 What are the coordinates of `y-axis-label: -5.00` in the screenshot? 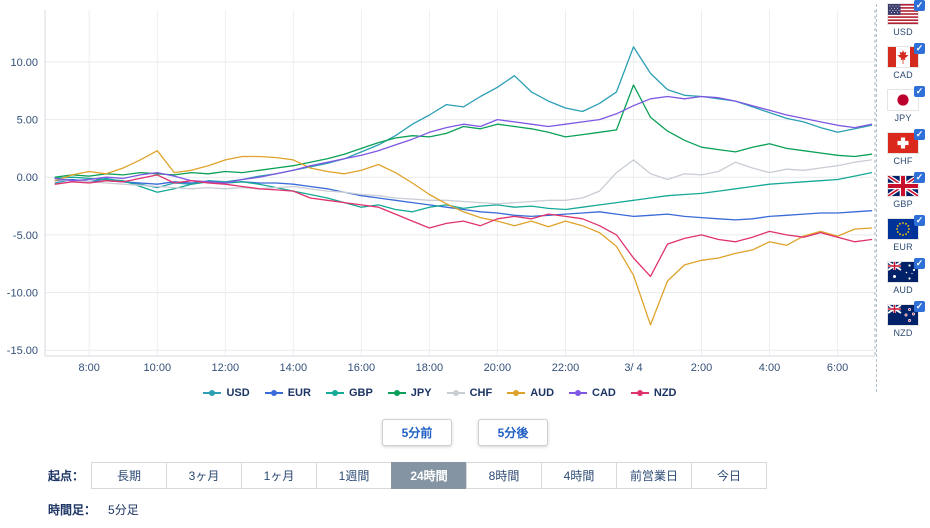 It's located at (25, 236).